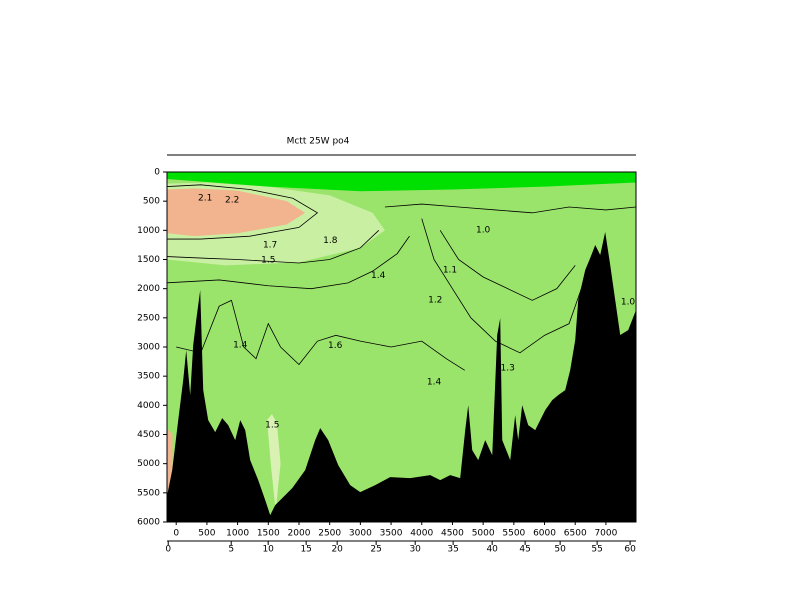  I want to click on contour-label: 1.3, so click(508, 369).